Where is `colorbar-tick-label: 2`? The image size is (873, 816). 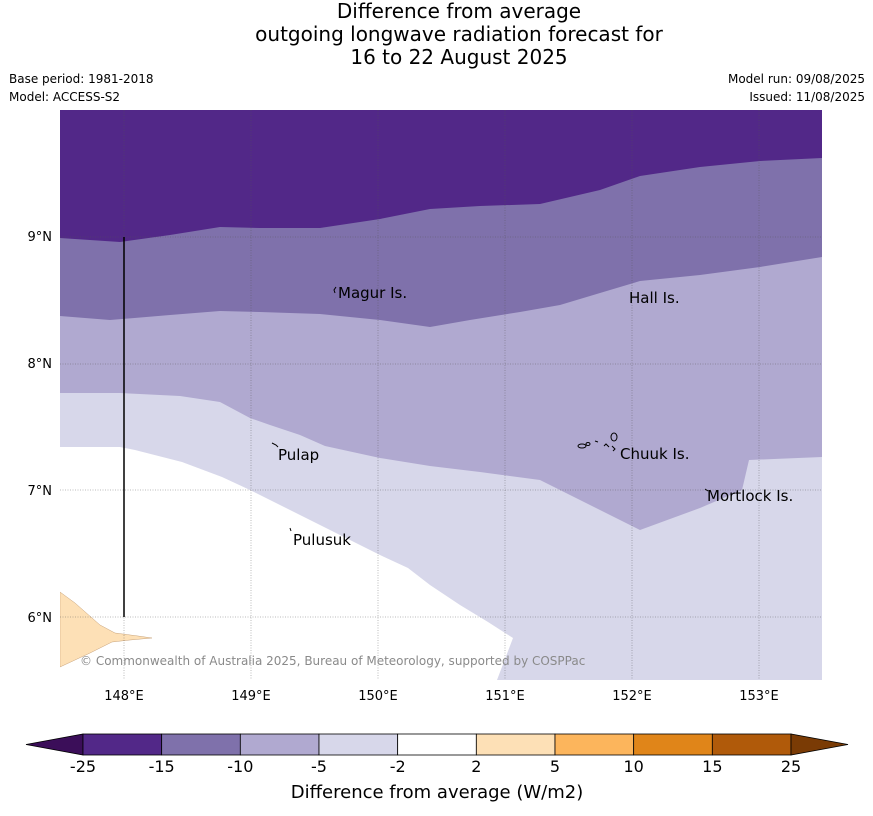 colorbar-tick-label: 2 is located at coordinates (476, 766).